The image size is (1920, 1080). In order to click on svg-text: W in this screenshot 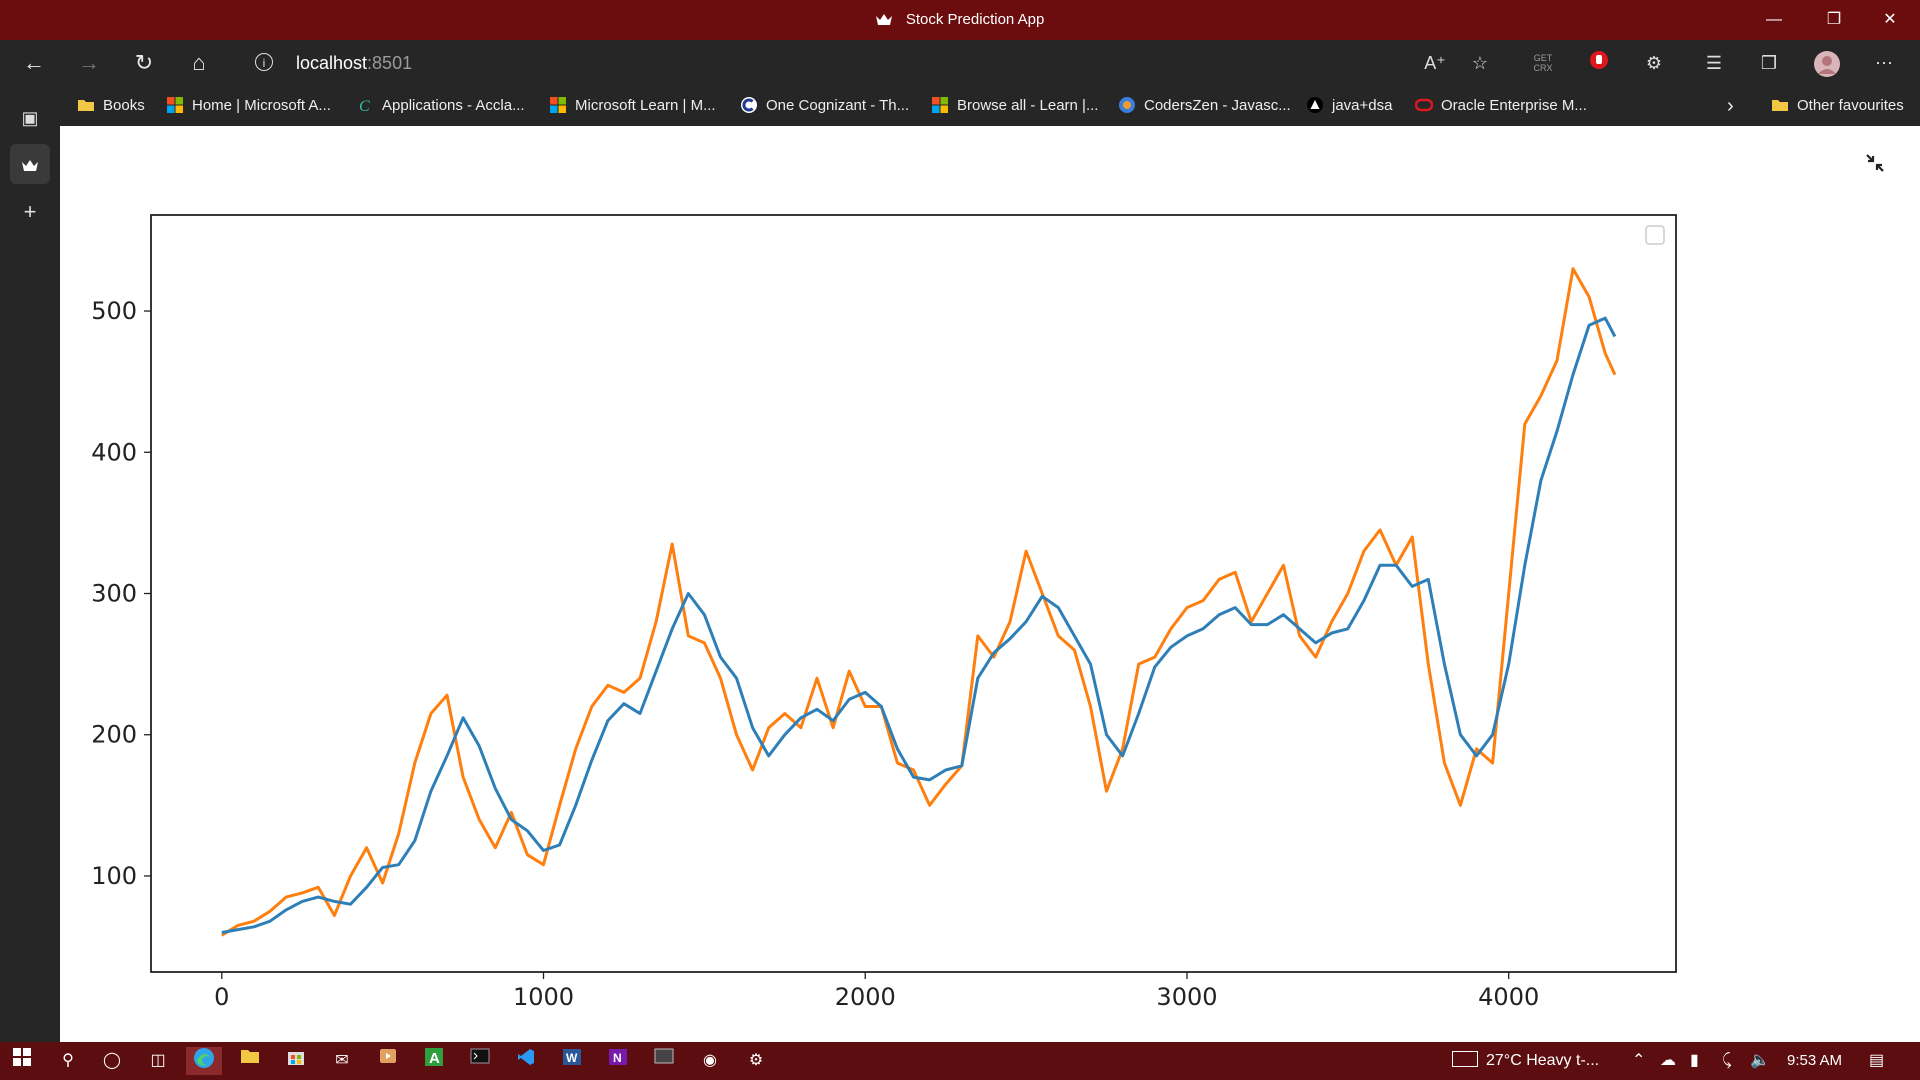, I will do `click(572, 1058)`.